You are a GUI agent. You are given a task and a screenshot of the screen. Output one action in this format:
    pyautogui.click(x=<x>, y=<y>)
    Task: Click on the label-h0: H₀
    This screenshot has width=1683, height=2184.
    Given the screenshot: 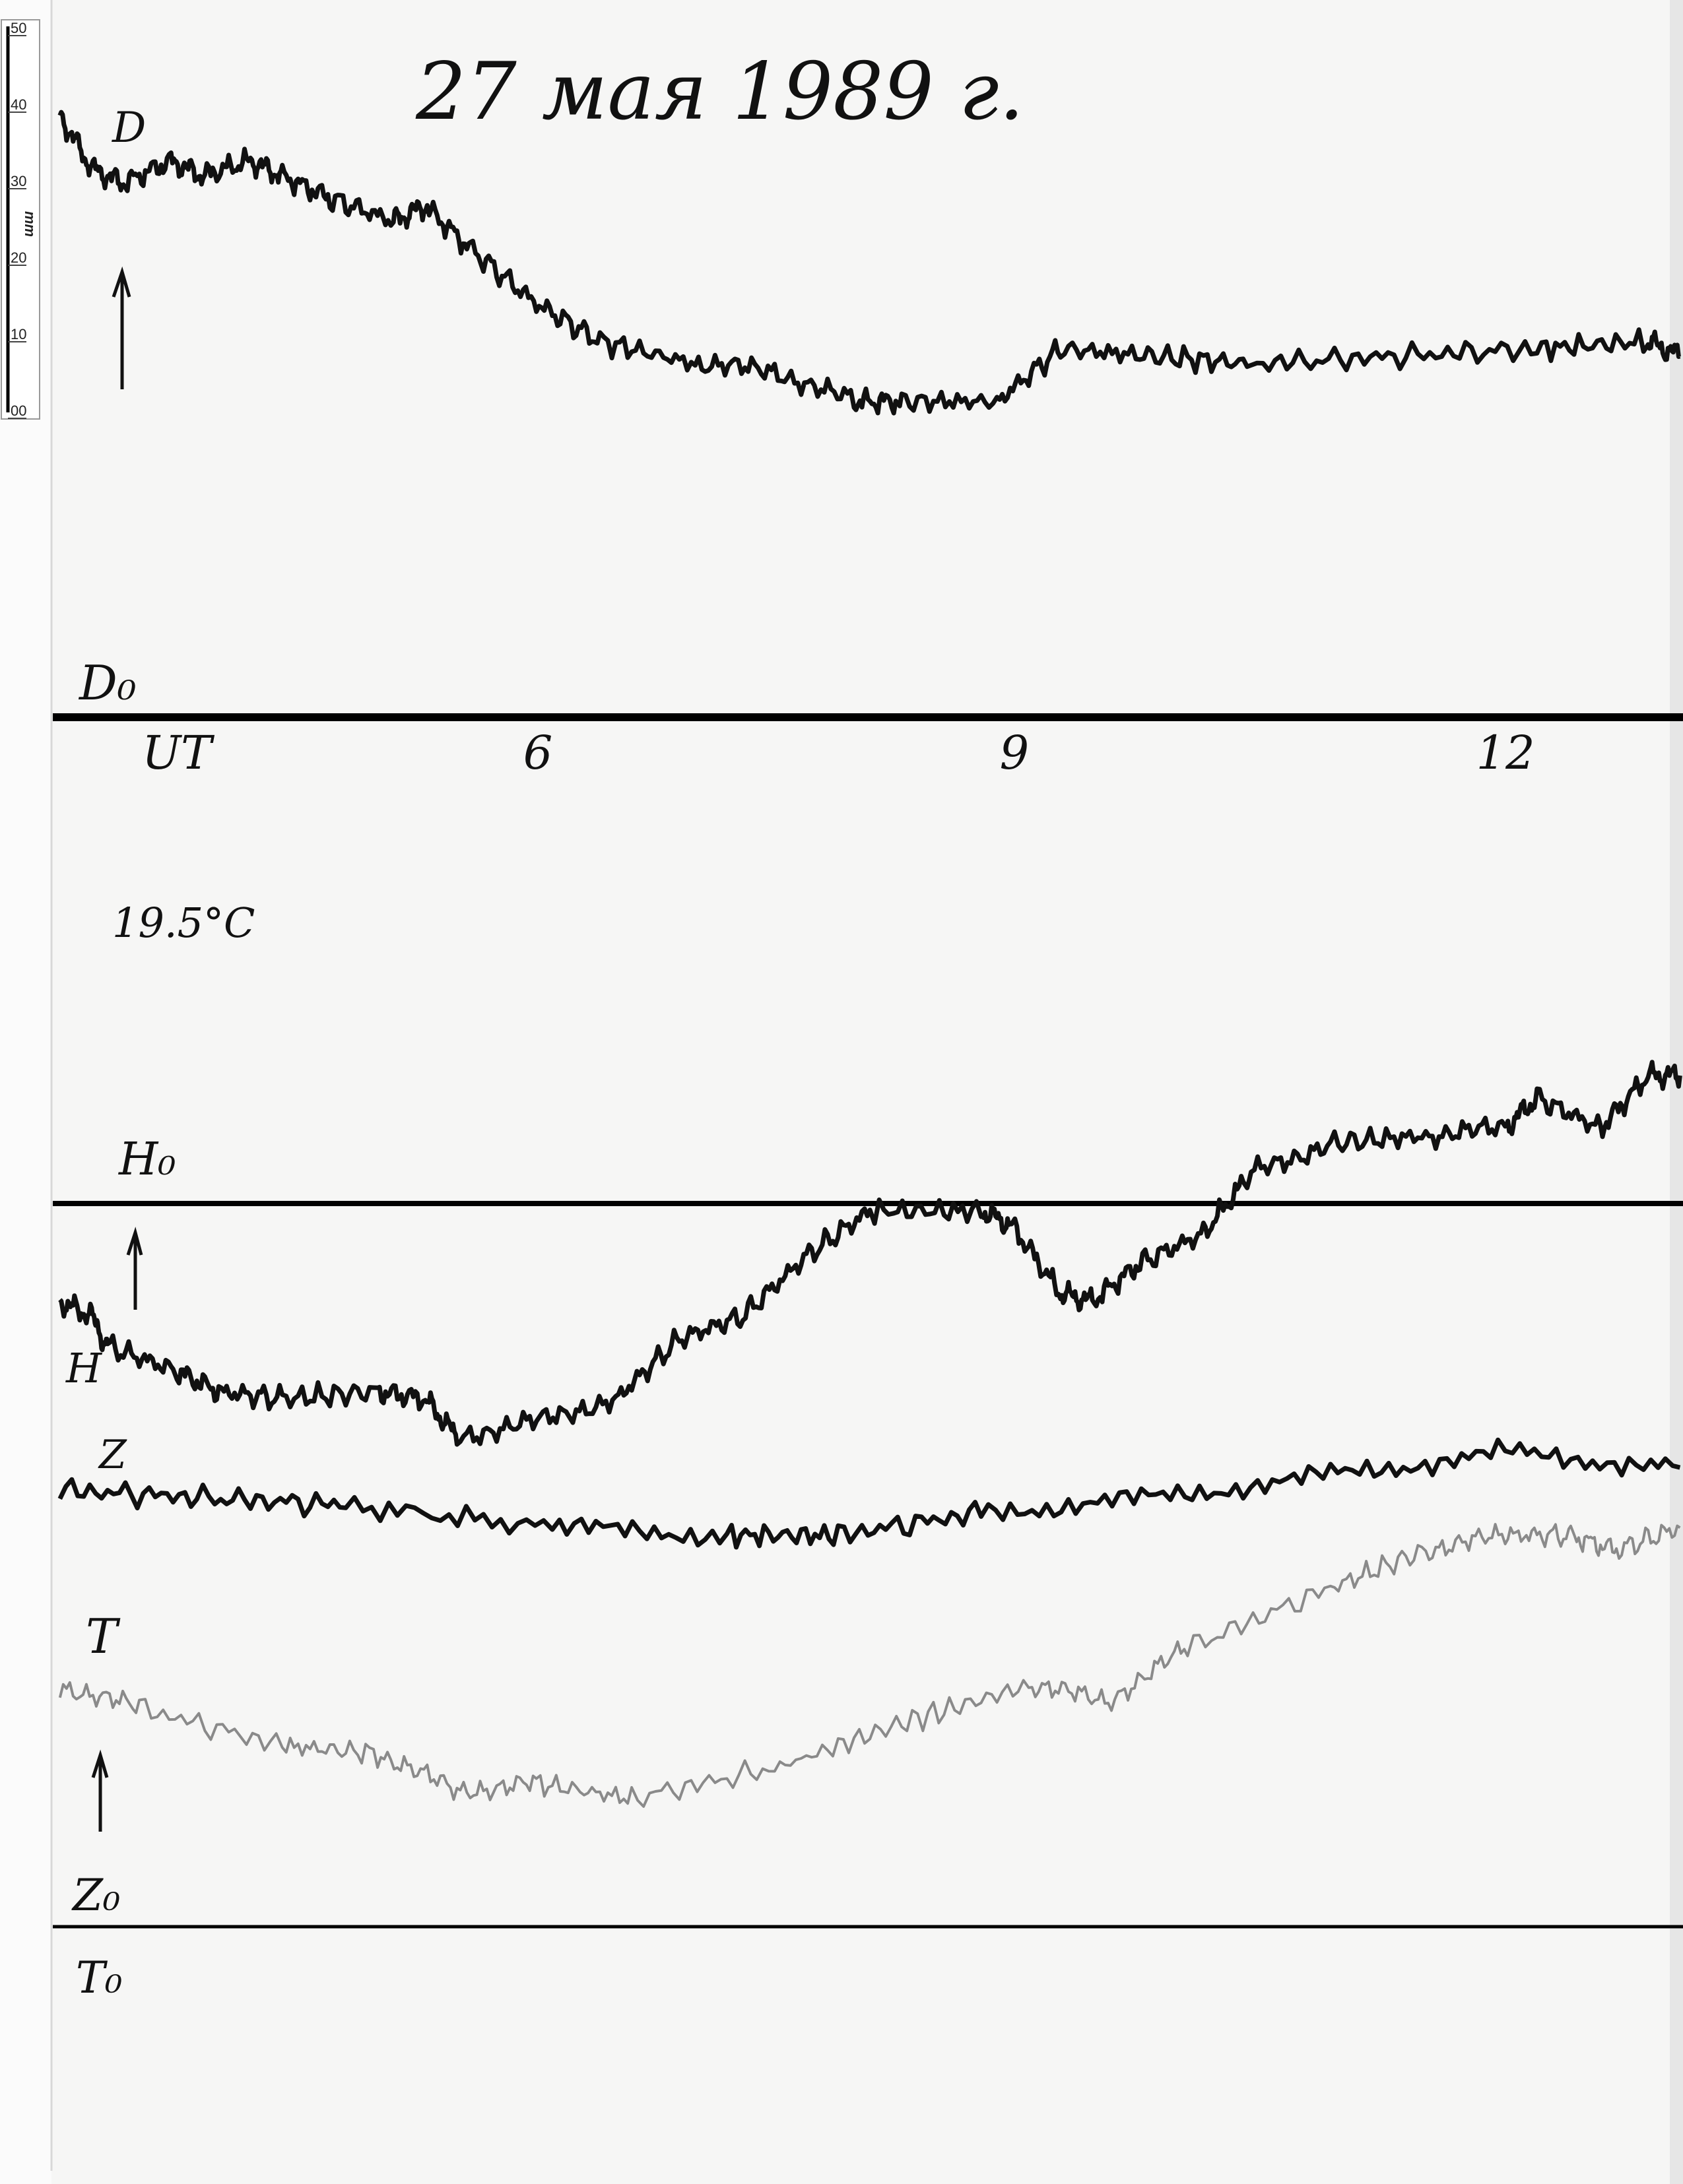 What is the action you would take?
    pyautogui.click(x=146, y=1160)
    